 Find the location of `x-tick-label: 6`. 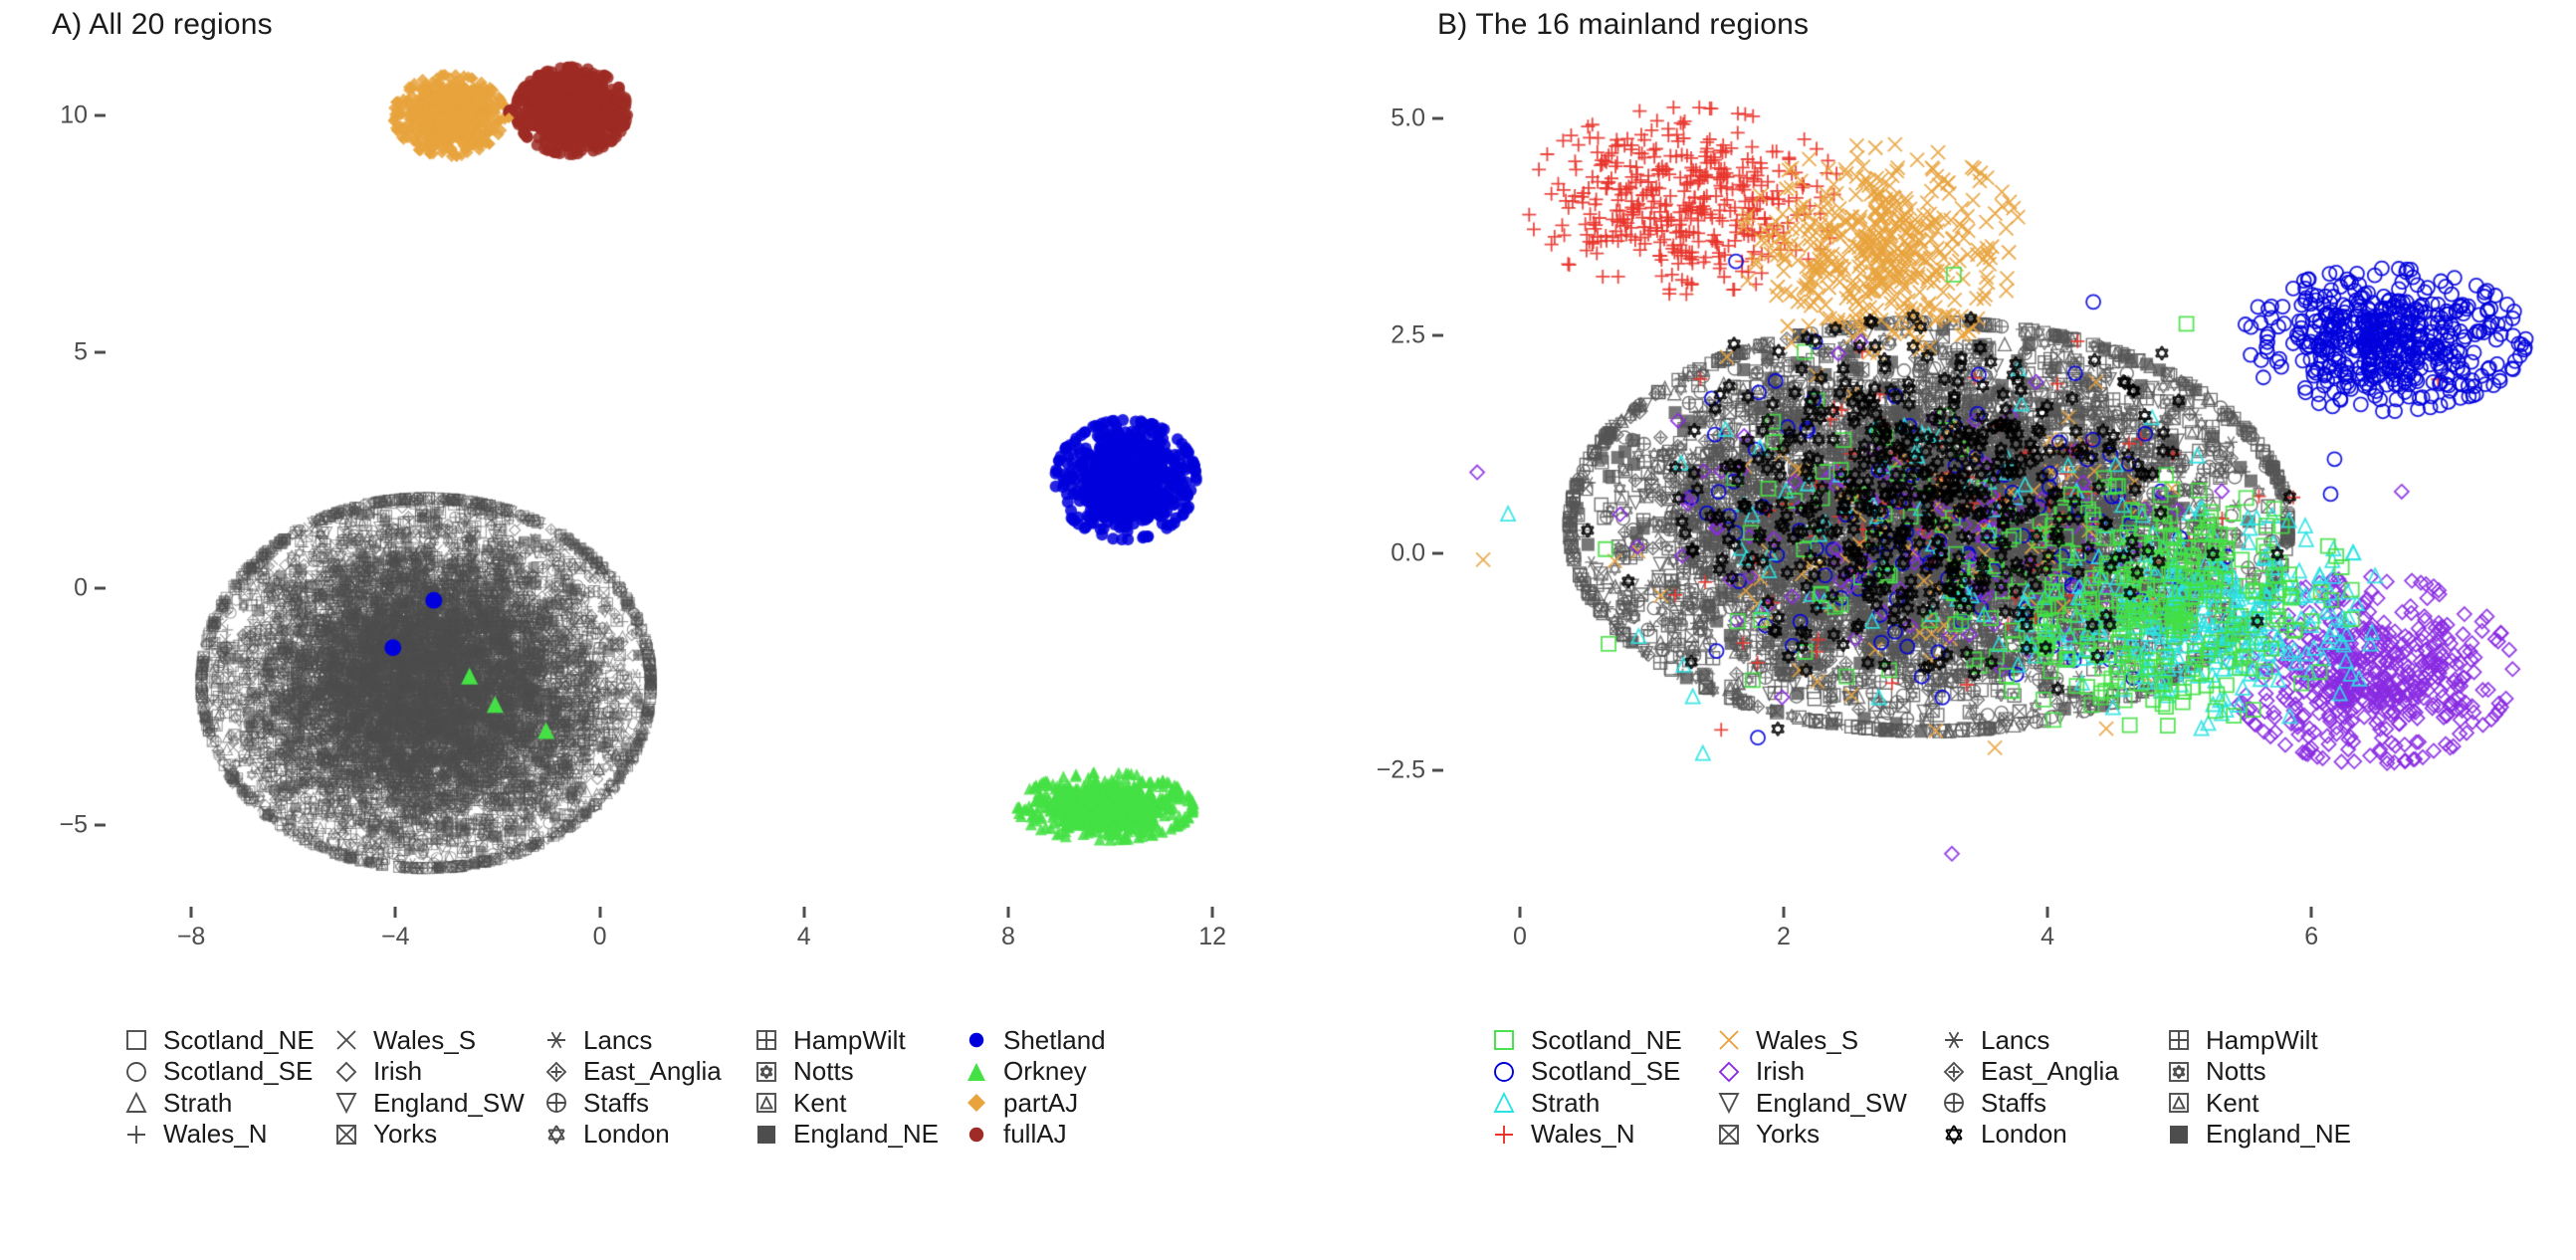

x-tick-label: 6 is located at coordinates (2311, 936).